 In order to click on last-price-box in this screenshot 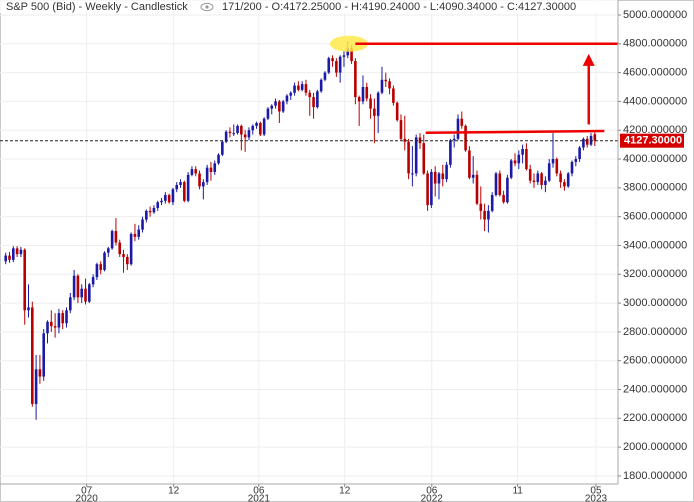, I will do `click(652, 140)`.